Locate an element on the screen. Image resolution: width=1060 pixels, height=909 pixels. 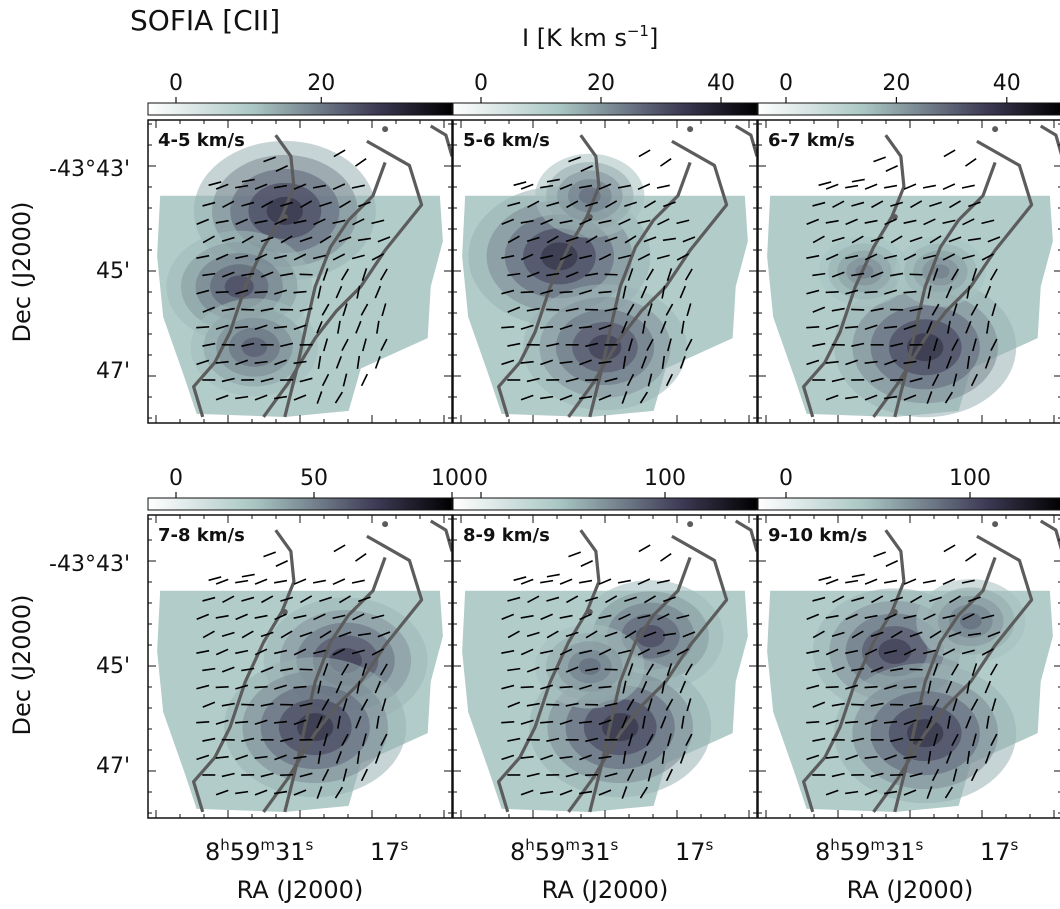
colorbar-tick-label: 100 is located at coordinates (452, 478).